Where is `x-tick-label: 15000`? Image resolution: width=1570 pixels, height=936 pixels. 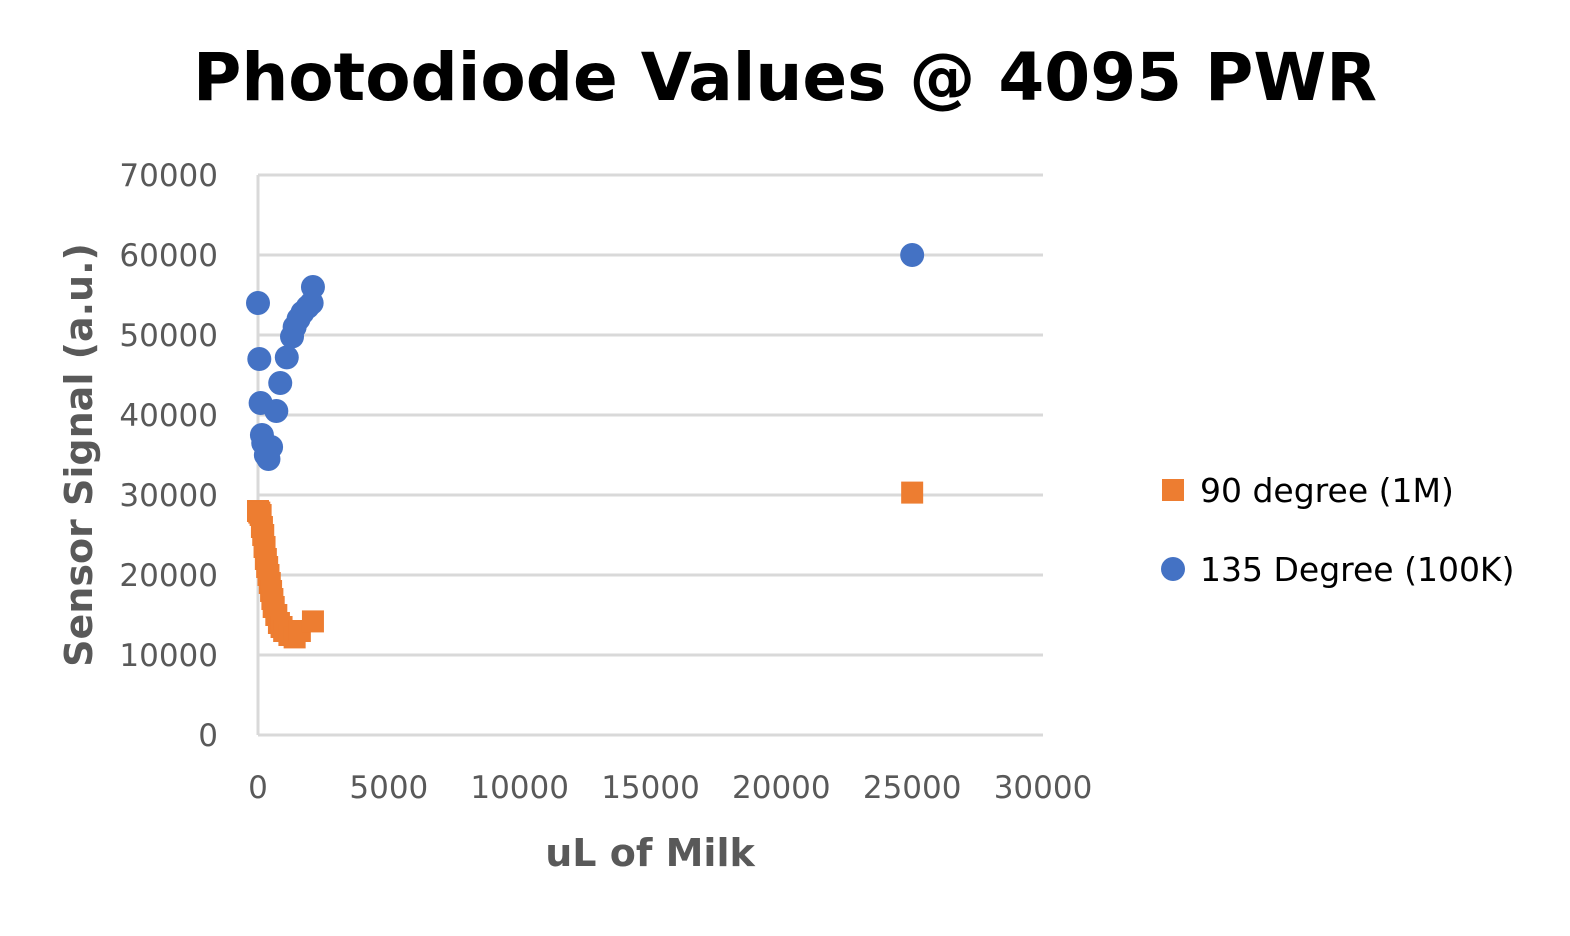
x-tick-label: 15000 is located at coordinates (650, 788).